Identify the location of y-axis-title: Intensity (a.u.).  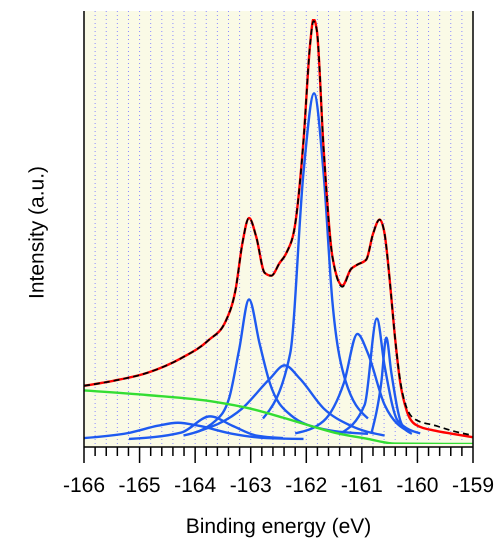
(36, 232).